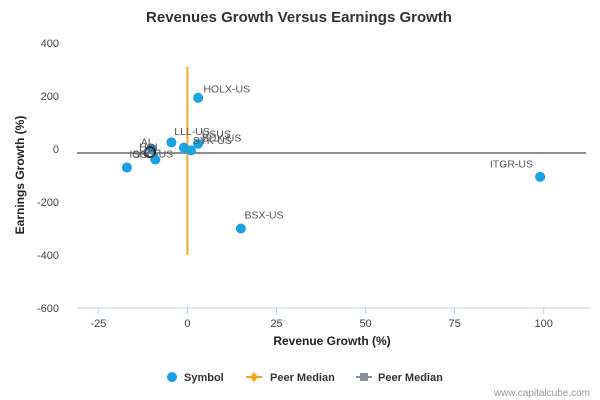 Image resolution: width=600 pixels, height=400 pixels. I want to click on point-label: SYK-US, so click(212, 141).